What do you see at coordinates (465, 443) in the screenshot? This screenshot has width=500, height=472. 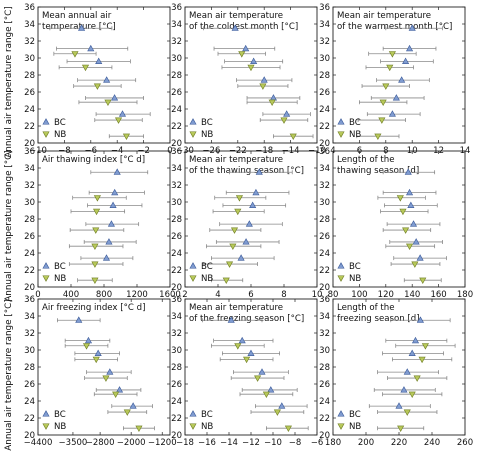 I see `x-tick-label: 260` at bounding box center [465, 443].